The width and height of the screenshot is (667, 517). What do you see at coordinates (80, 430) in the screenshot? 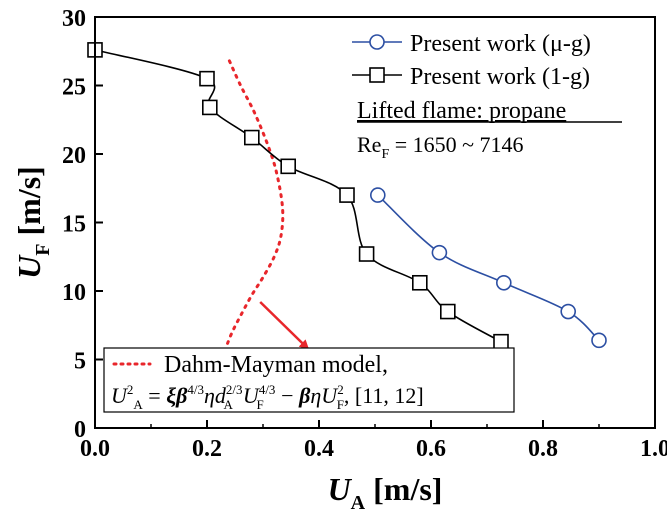
I see `y-tick-label: 0` at bounding box center [80, 430].